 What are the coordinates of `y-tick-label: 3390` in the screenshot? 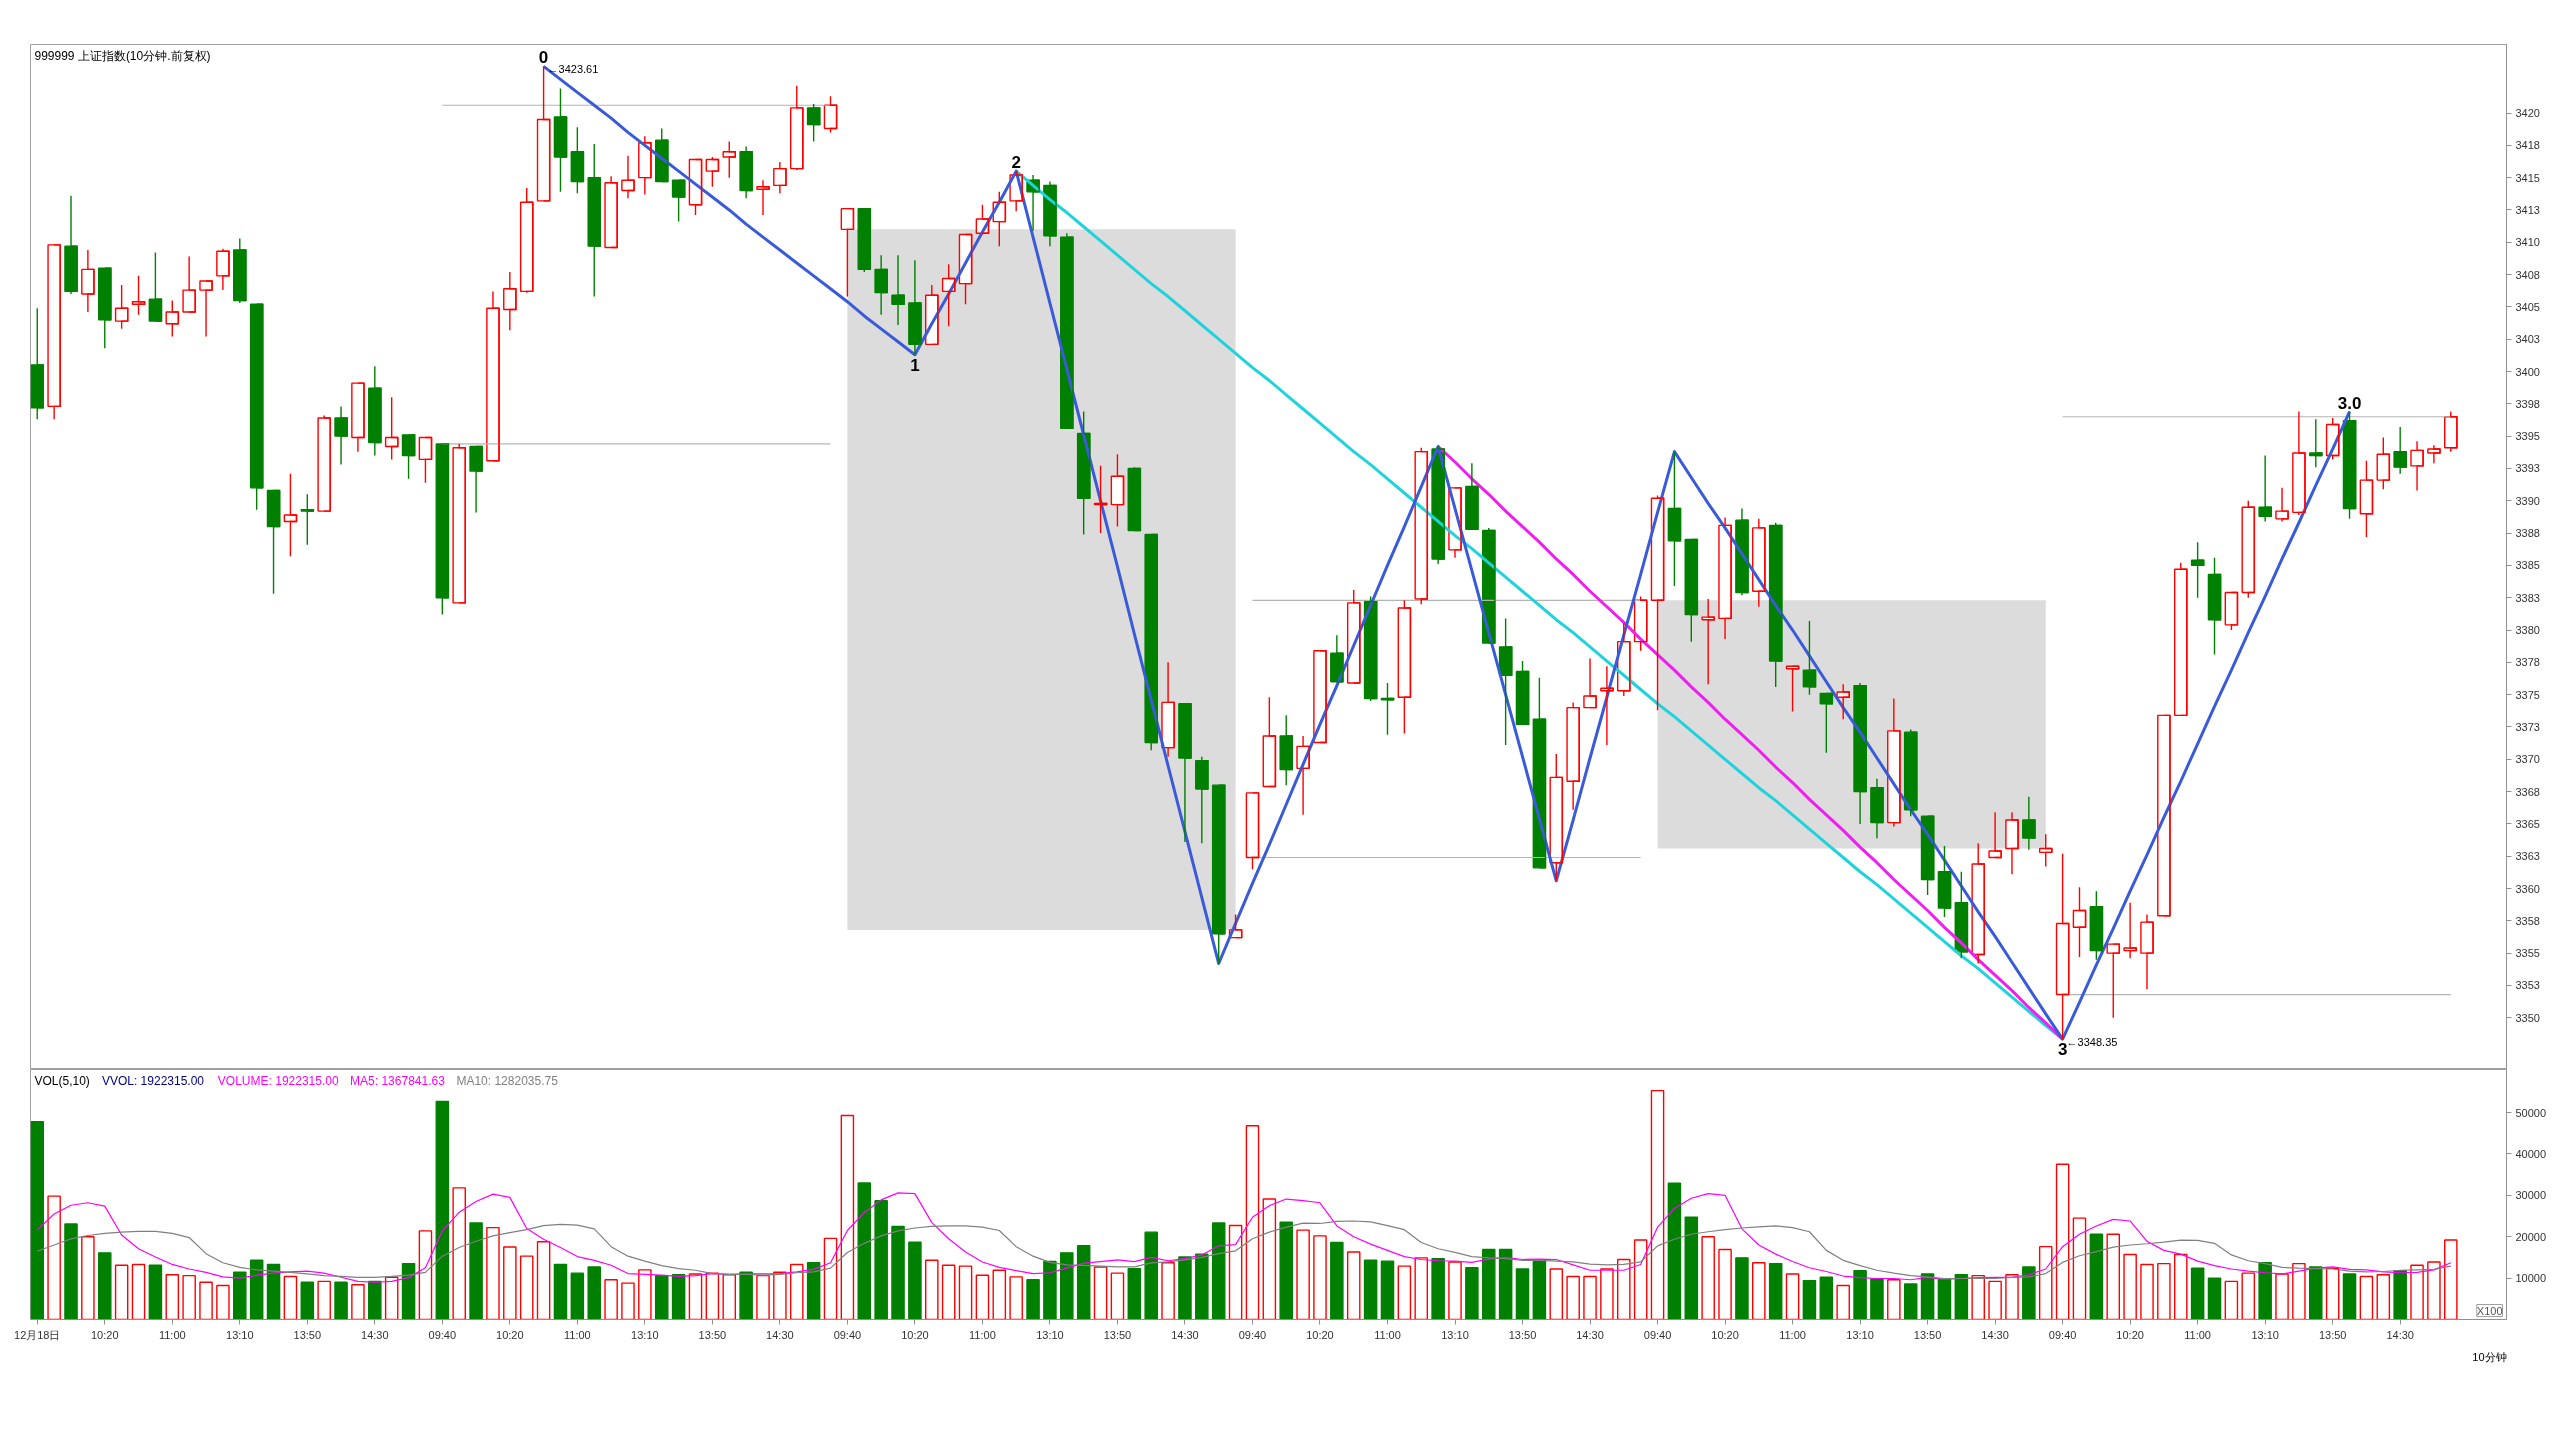 It's located at (2527, 500).